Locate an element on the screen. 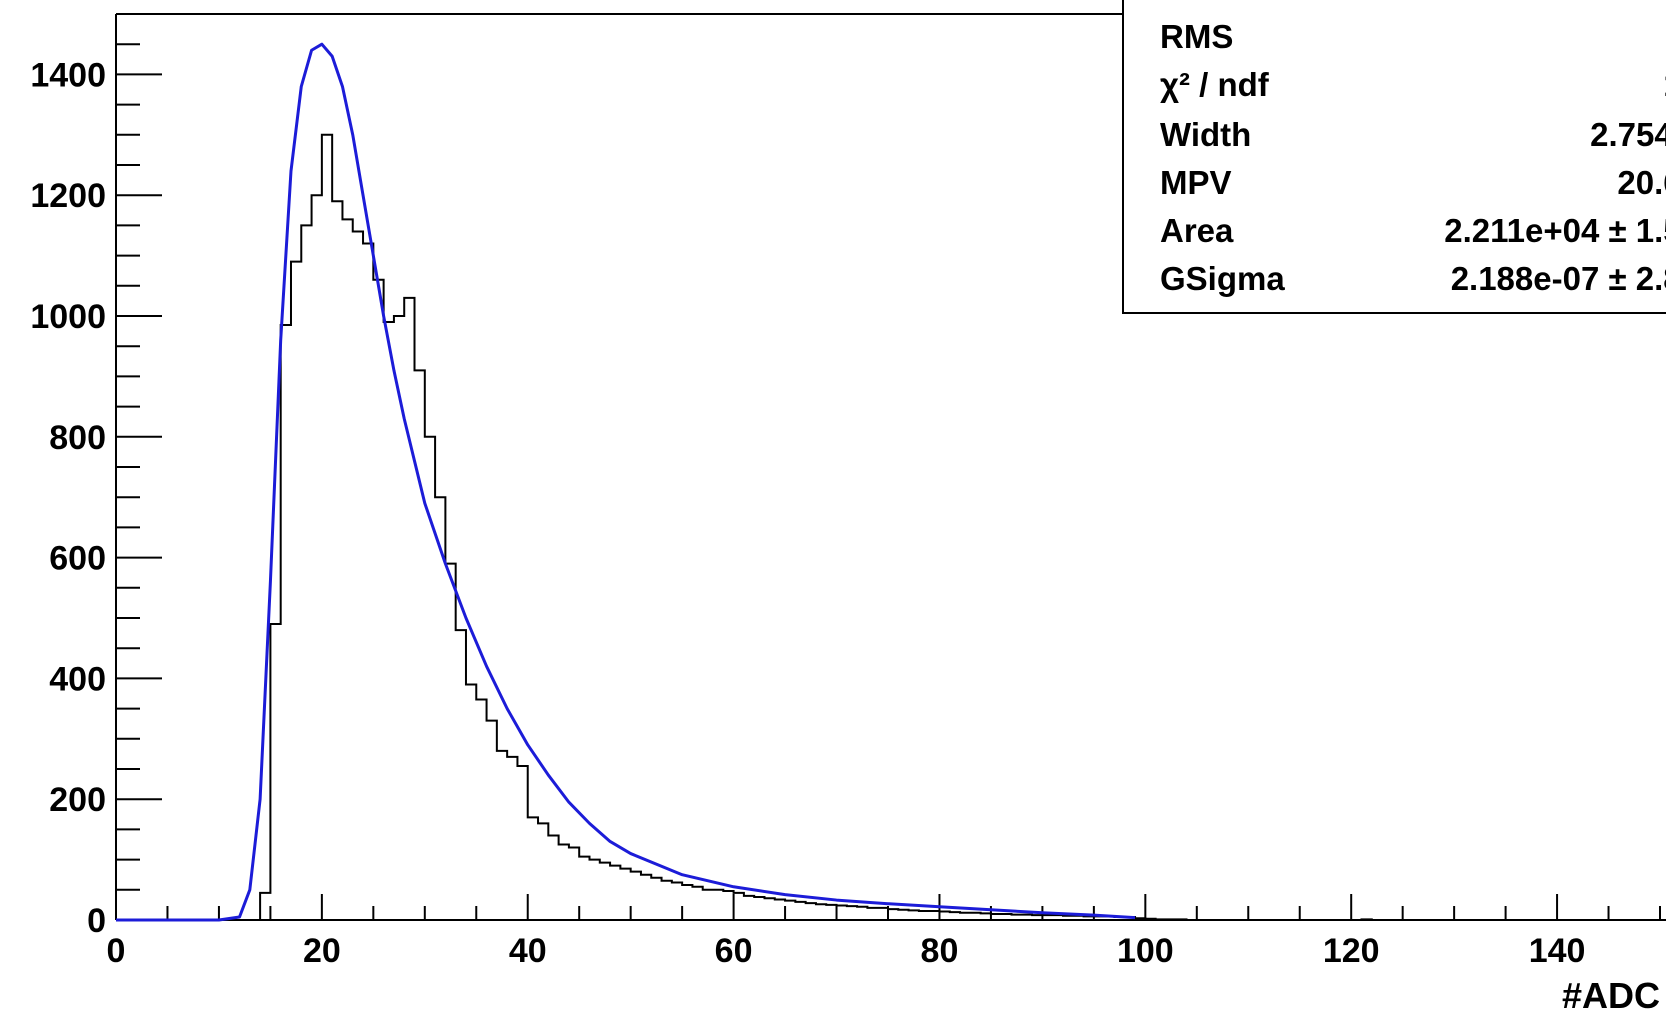  x-tick-label: 20 is located at coordinates (322, 951).